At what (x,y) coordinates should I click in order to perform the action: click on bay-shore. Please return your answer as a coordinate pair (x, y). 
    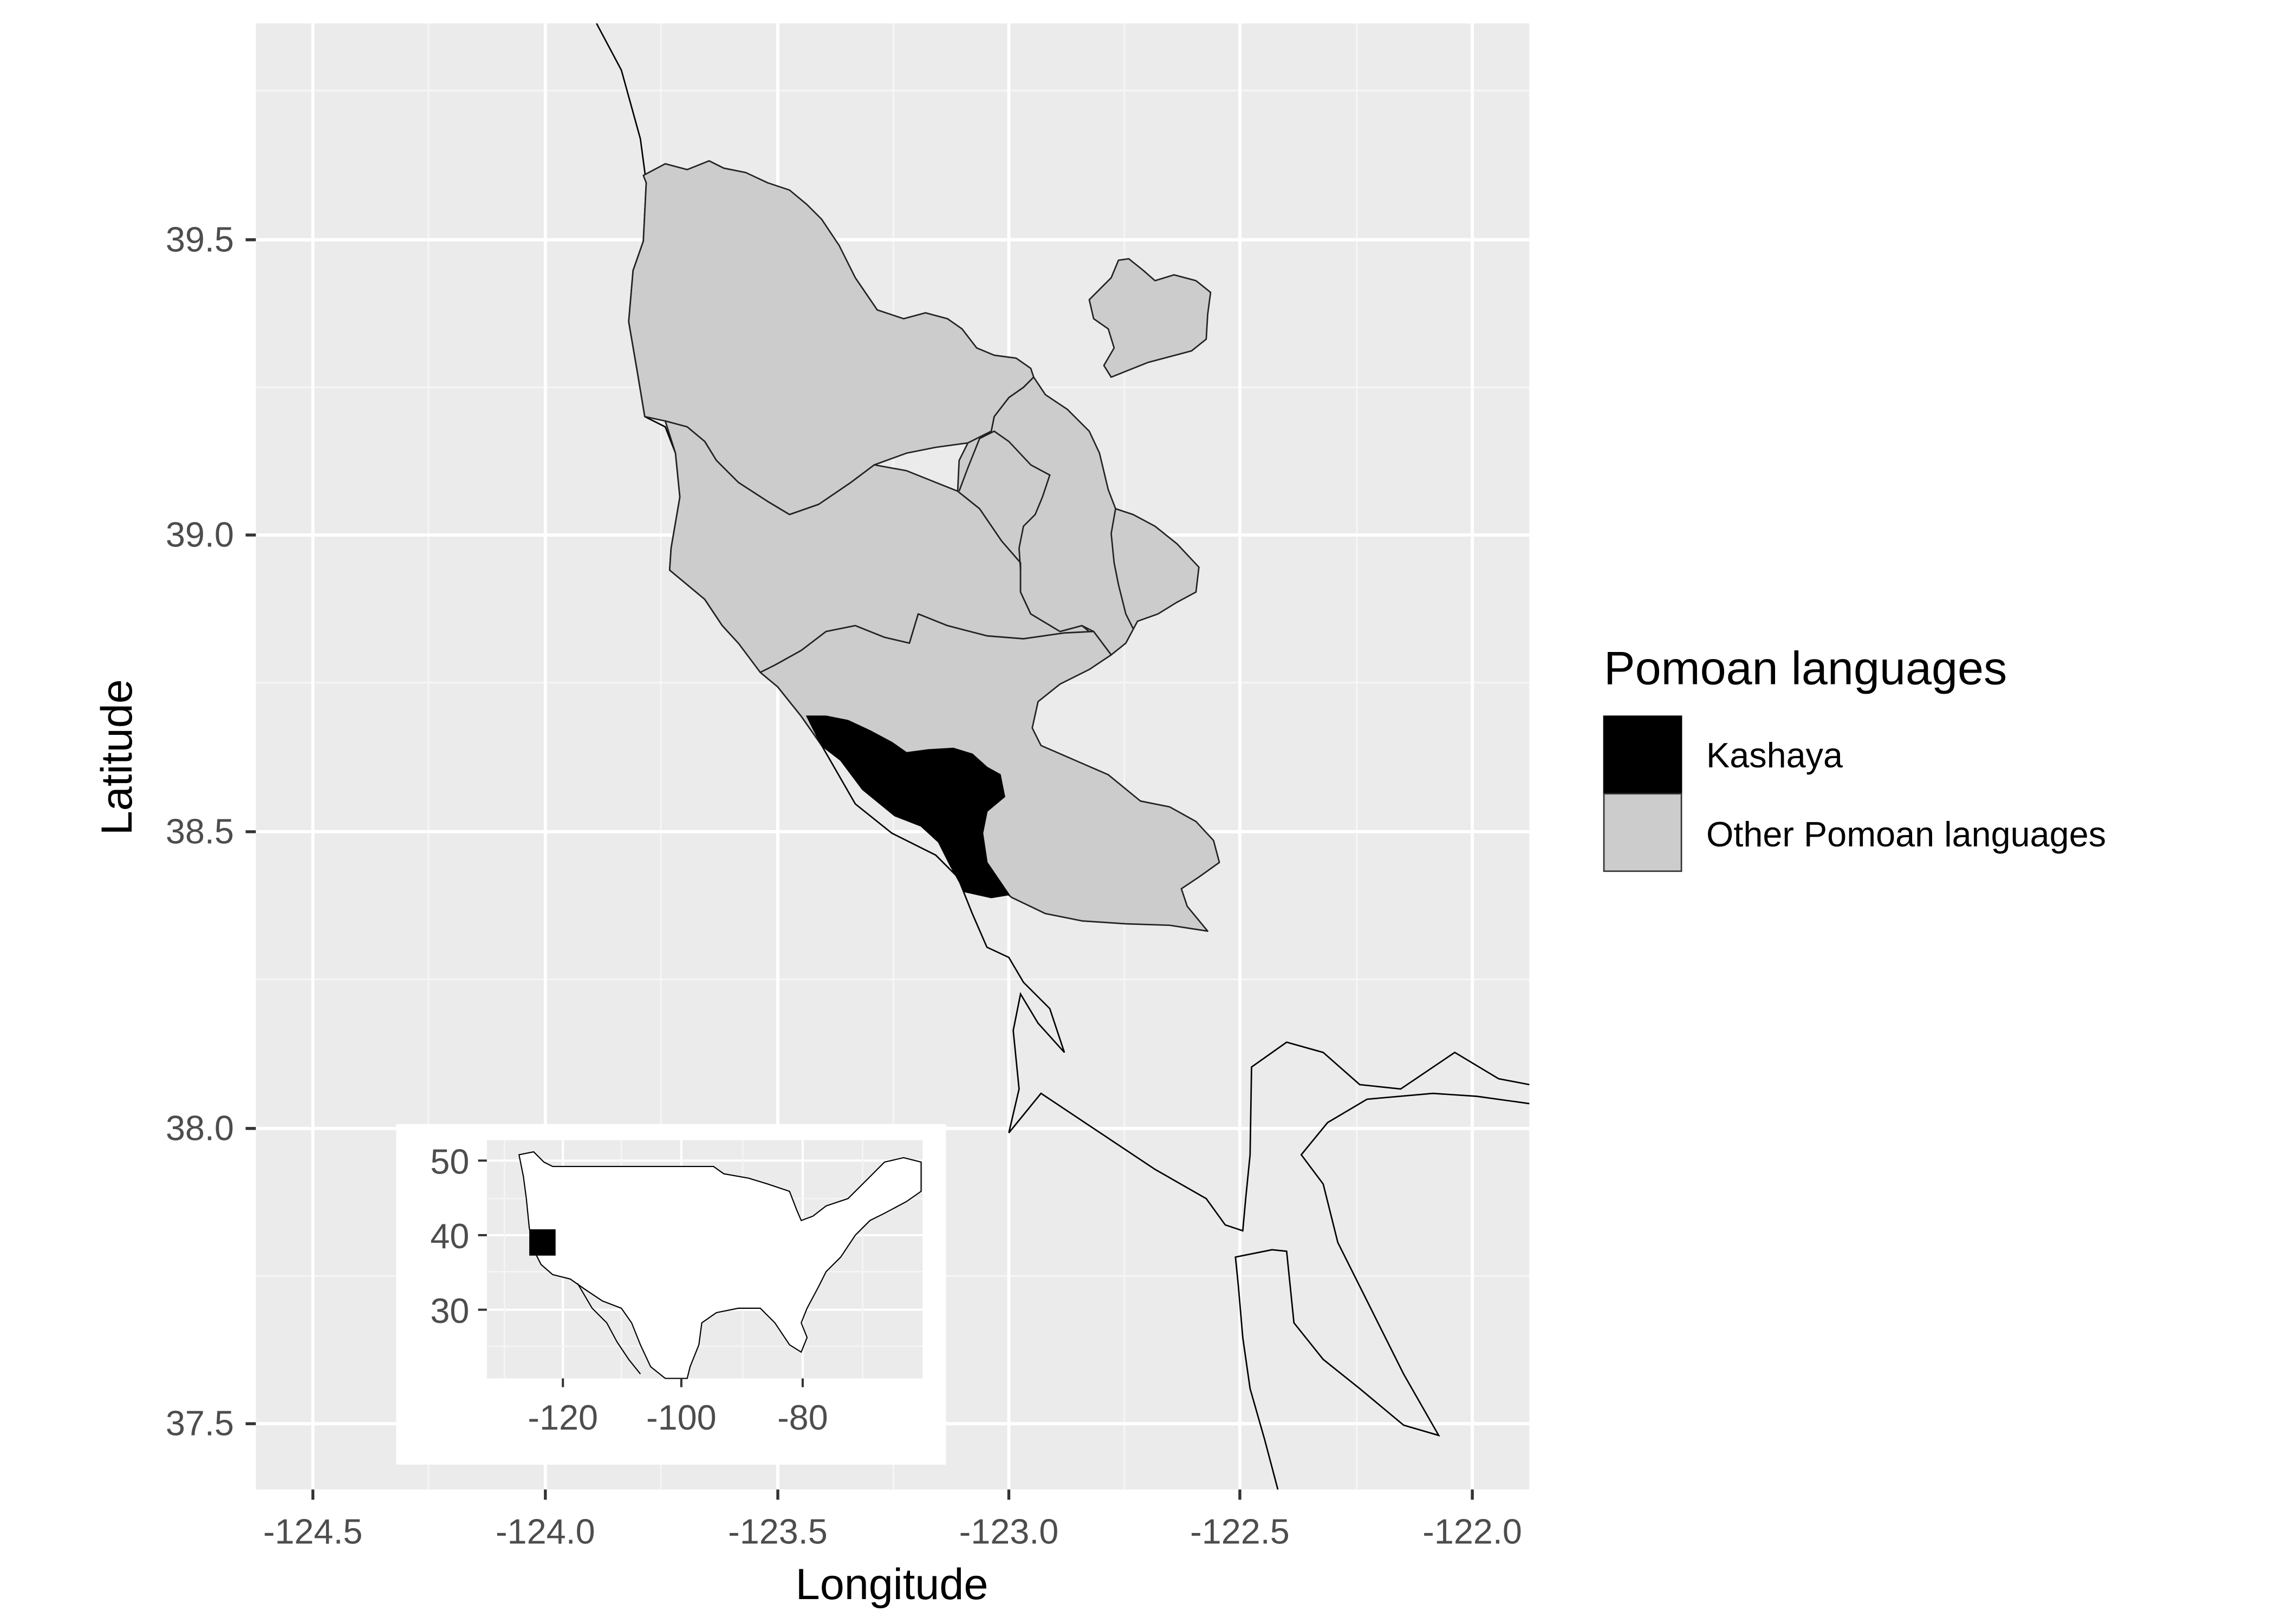
    Looking at the image, I should click on (1382, 1291).